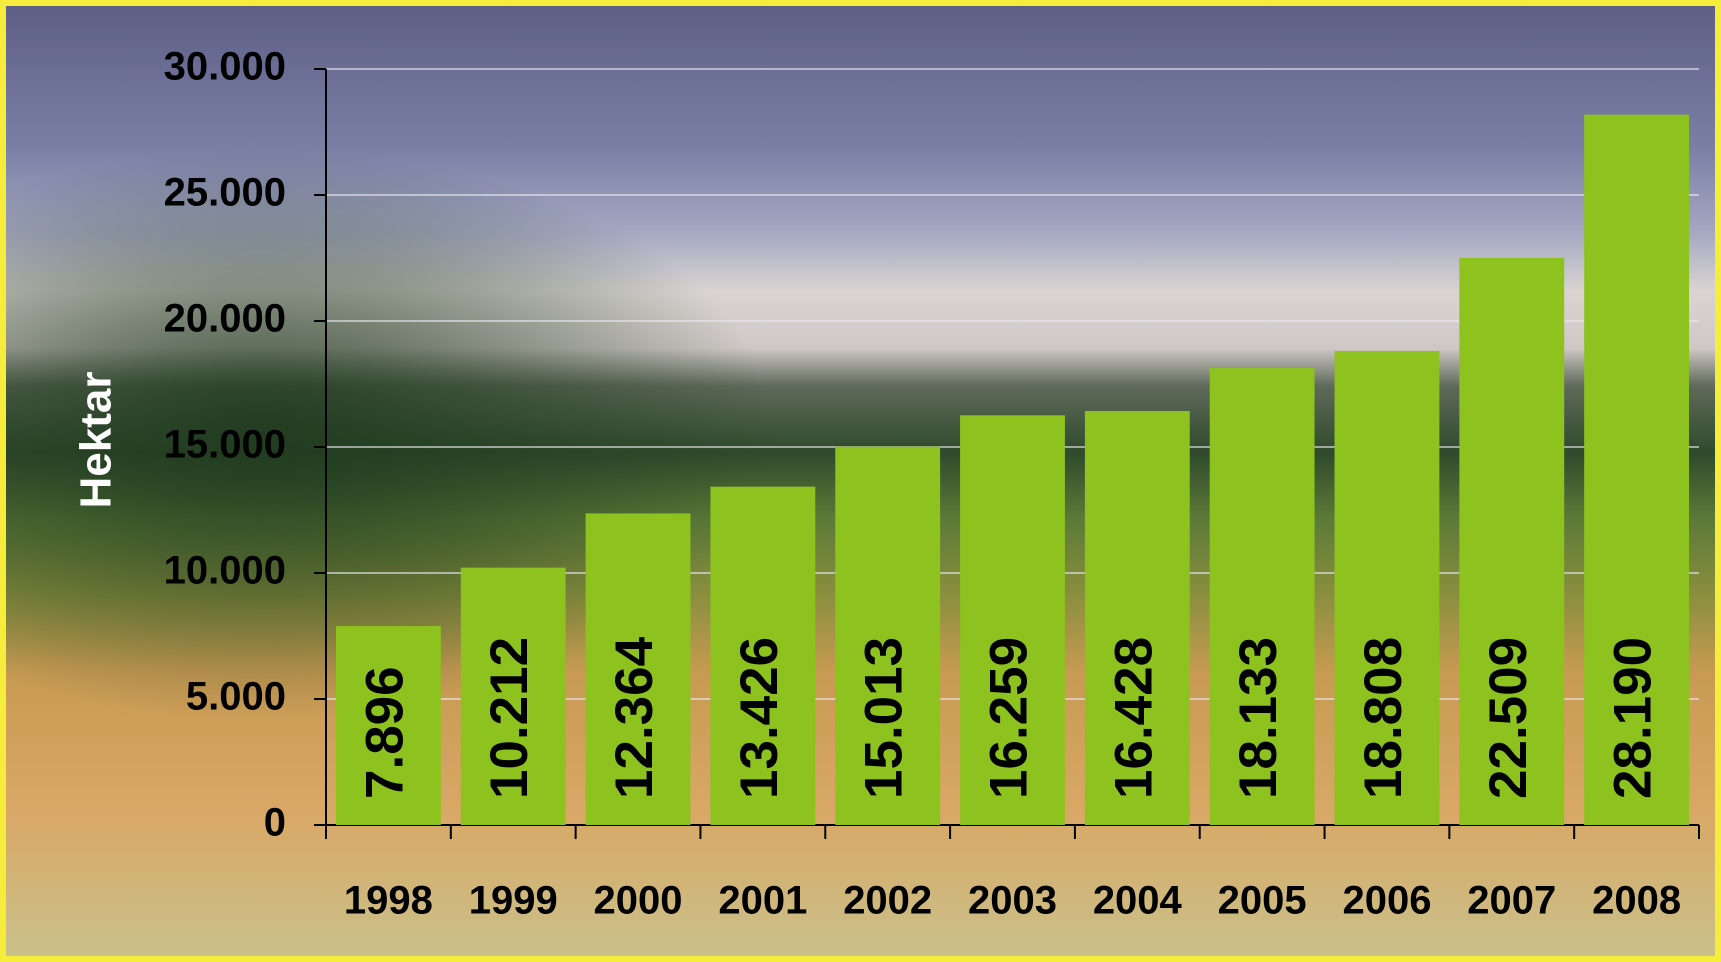  Describe the element at coordinates (634, 717) in the screenshot. I see `bar-value-label: 12.364` at that location.